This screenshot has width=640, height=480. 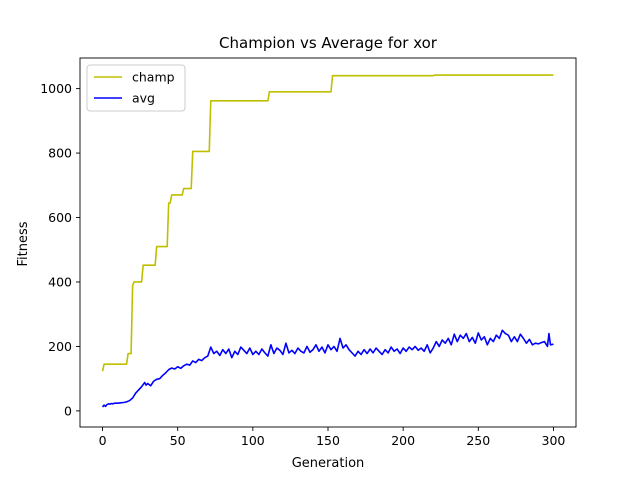 I want to click on y-tick-label: 800, so click(x=60, y=153).